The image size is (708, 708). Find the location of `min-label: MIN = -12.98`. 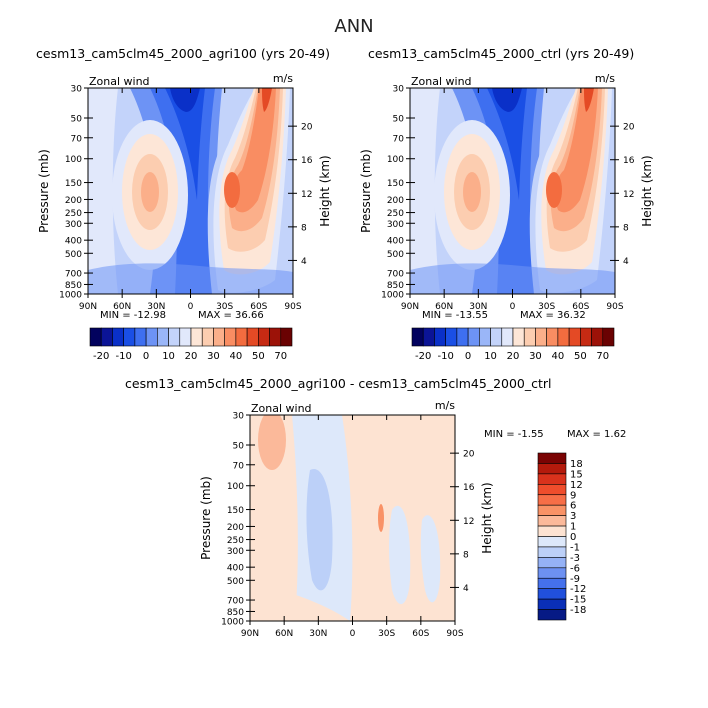

min-label: MIN = -12.98 is located at coordinates (133, 315).